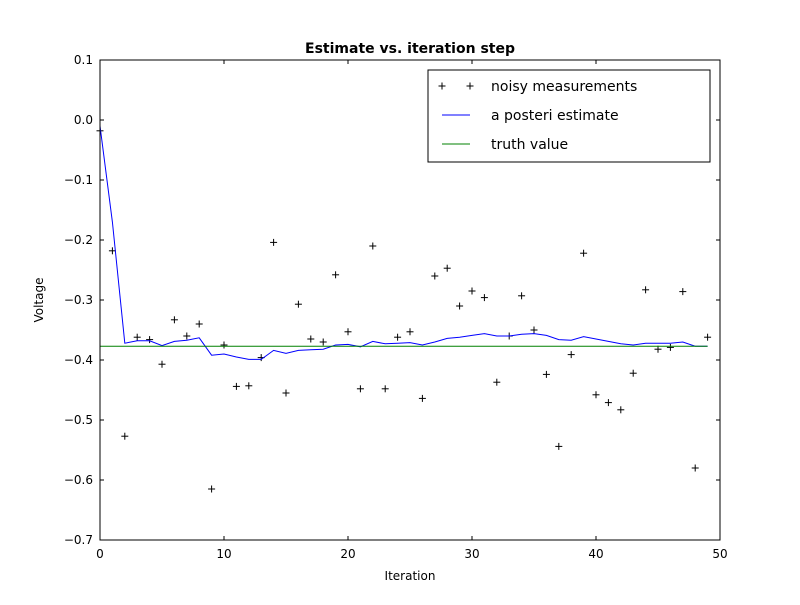 This screenshot has height=605, width=800. Describe the element at coordinates (223, 554) in the screenshot. I see `x-tick-label: 10` at that location.